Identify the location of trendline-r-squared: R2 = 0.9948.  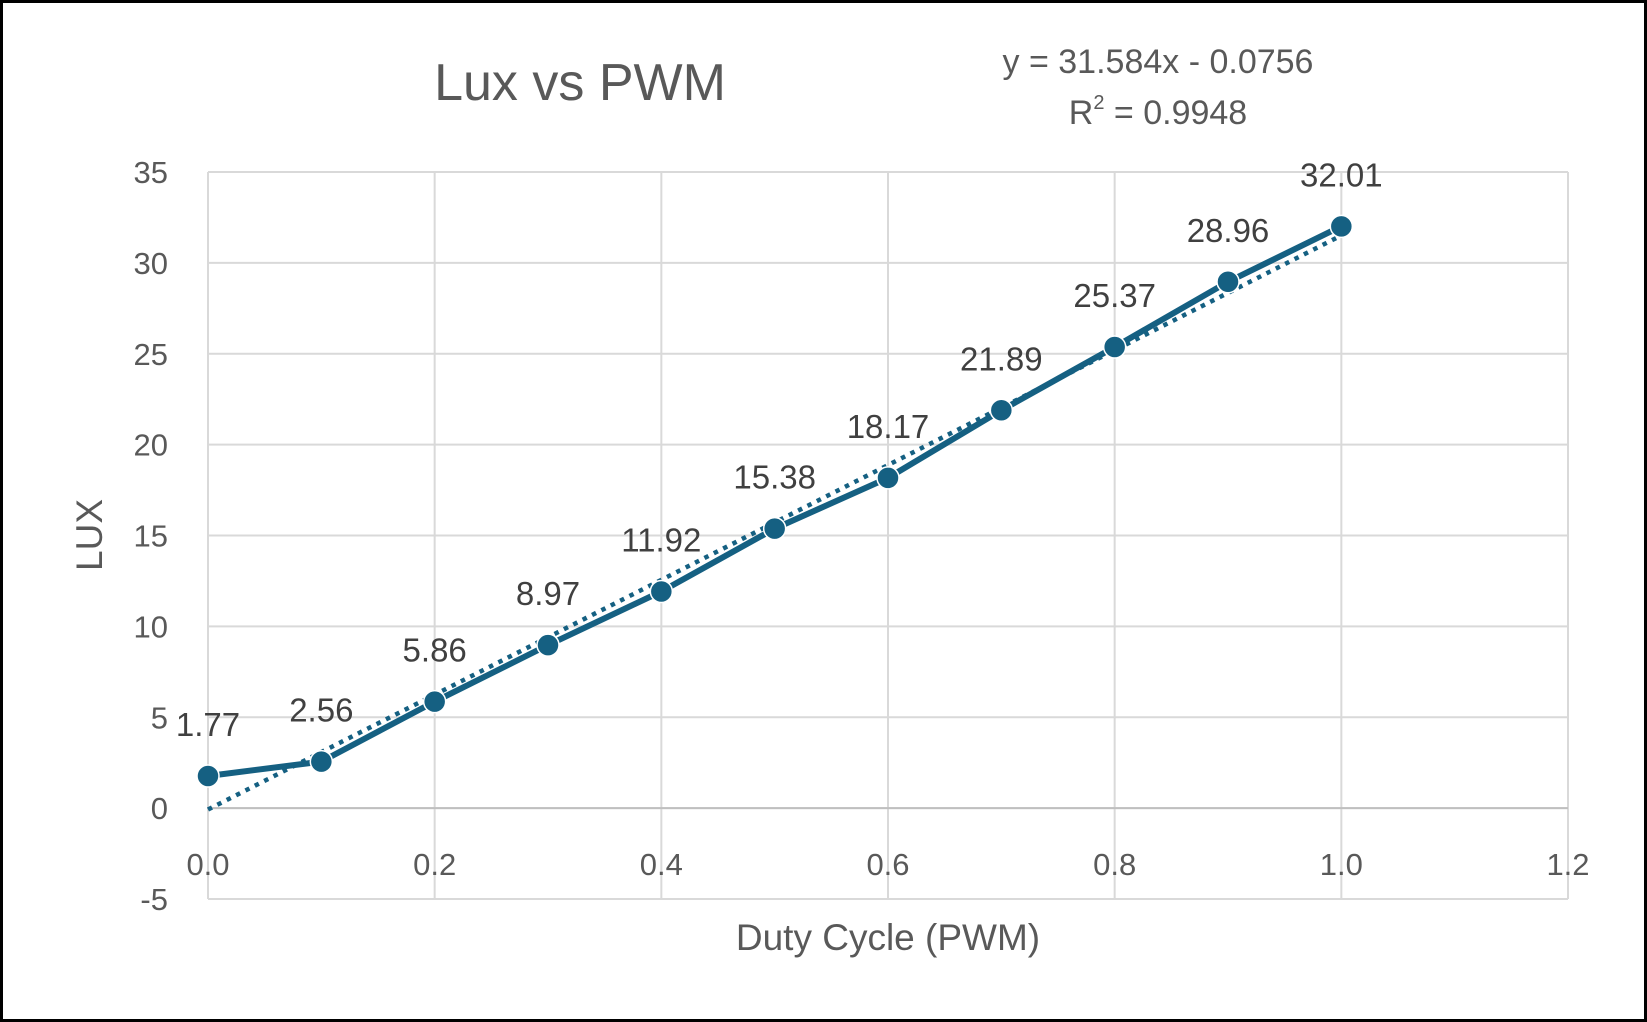
(1158, 112).